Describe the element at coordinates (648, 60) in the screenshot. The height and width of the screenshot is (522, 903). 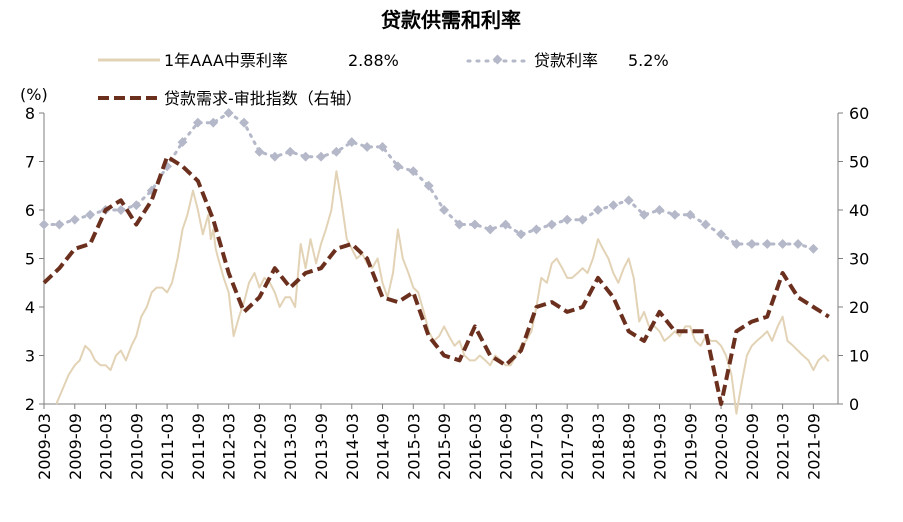
I see `legend-value-loan-rate: 5.2%` at that location.